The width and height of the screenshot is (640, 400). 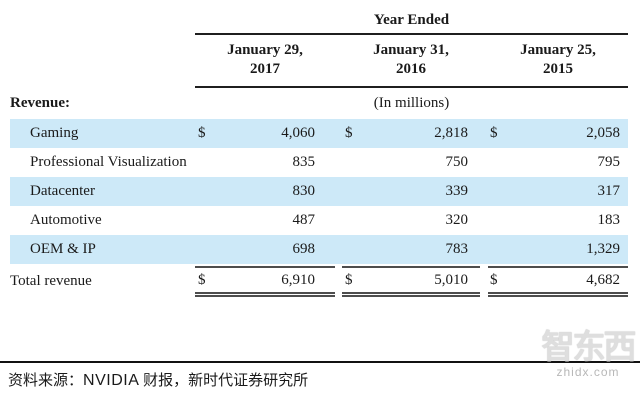 What do you see at coordinates (457, 249) in the screenshot?
I see `revenue-value: 783` at bounding box center [457, 249].